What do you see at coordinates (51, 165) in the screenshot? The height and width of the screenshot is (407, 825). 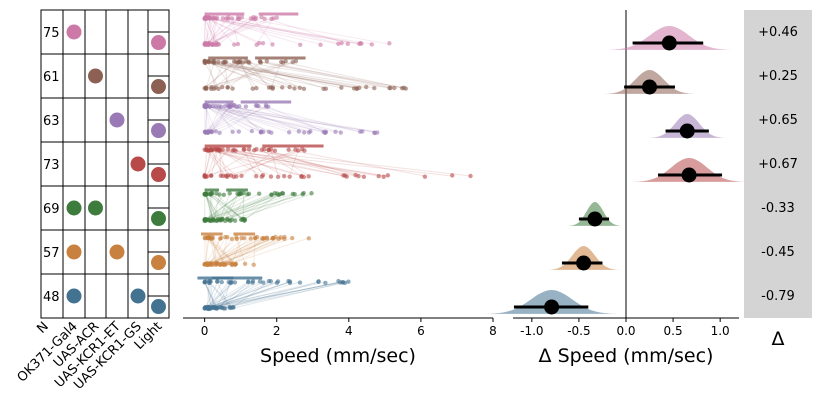 I see `row-n-label: 73` at bounding box center [51, 165].